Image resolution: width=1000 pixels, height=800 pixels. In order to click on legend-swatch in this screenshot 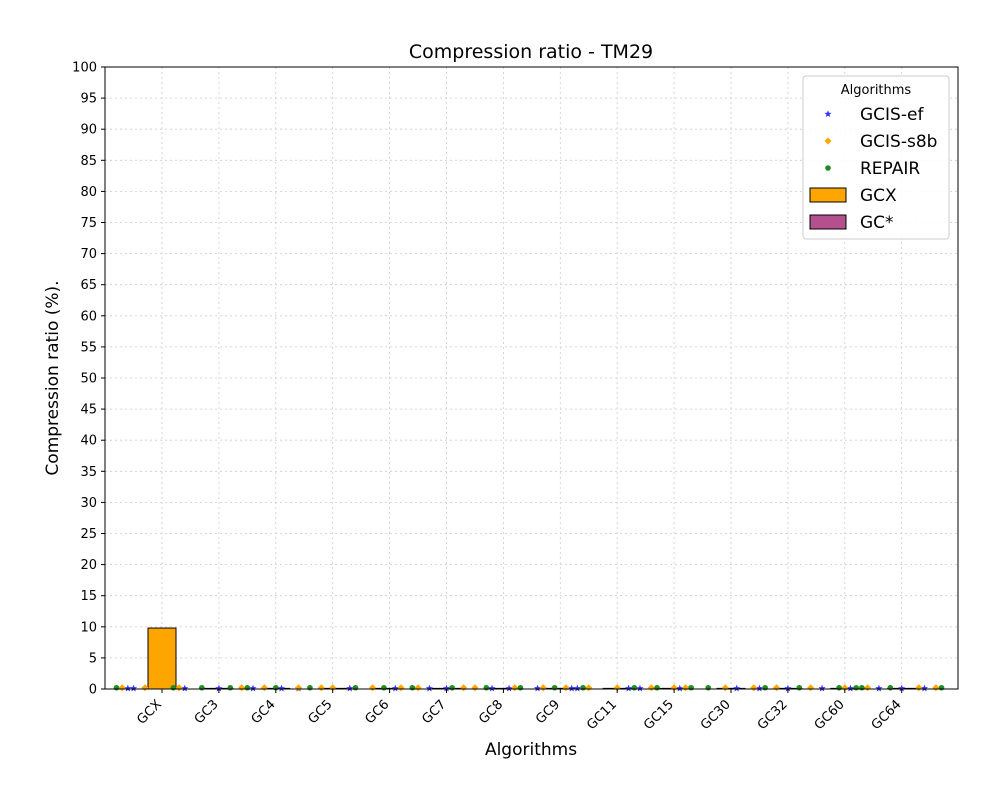, I will do `click(828, 195)`.